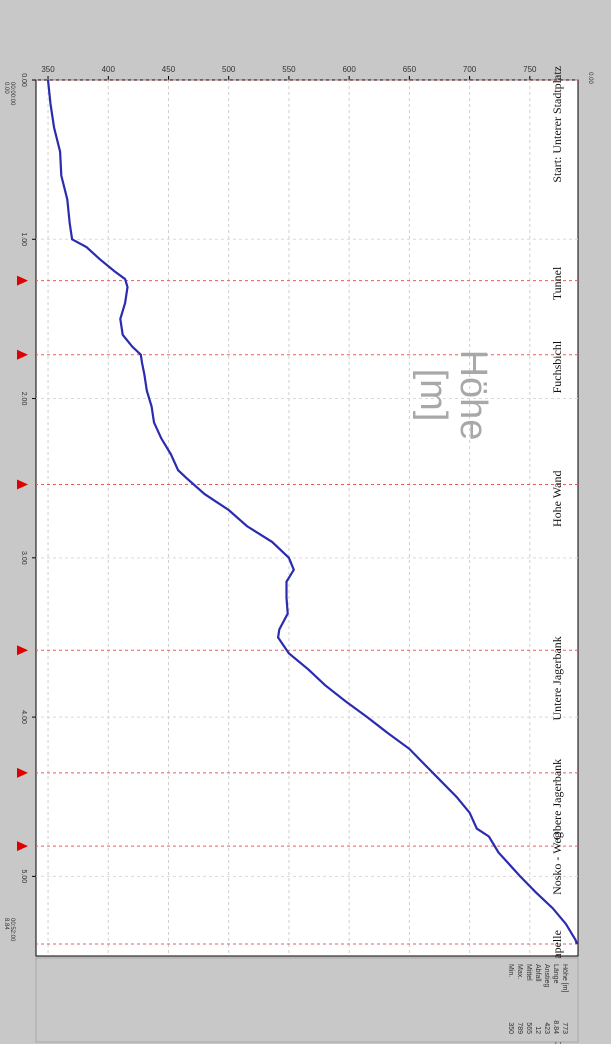 The height and width of the screenshot is (1044, 611). I want to click on x-tick-label-2.00: 2.00, so click(23, 399).